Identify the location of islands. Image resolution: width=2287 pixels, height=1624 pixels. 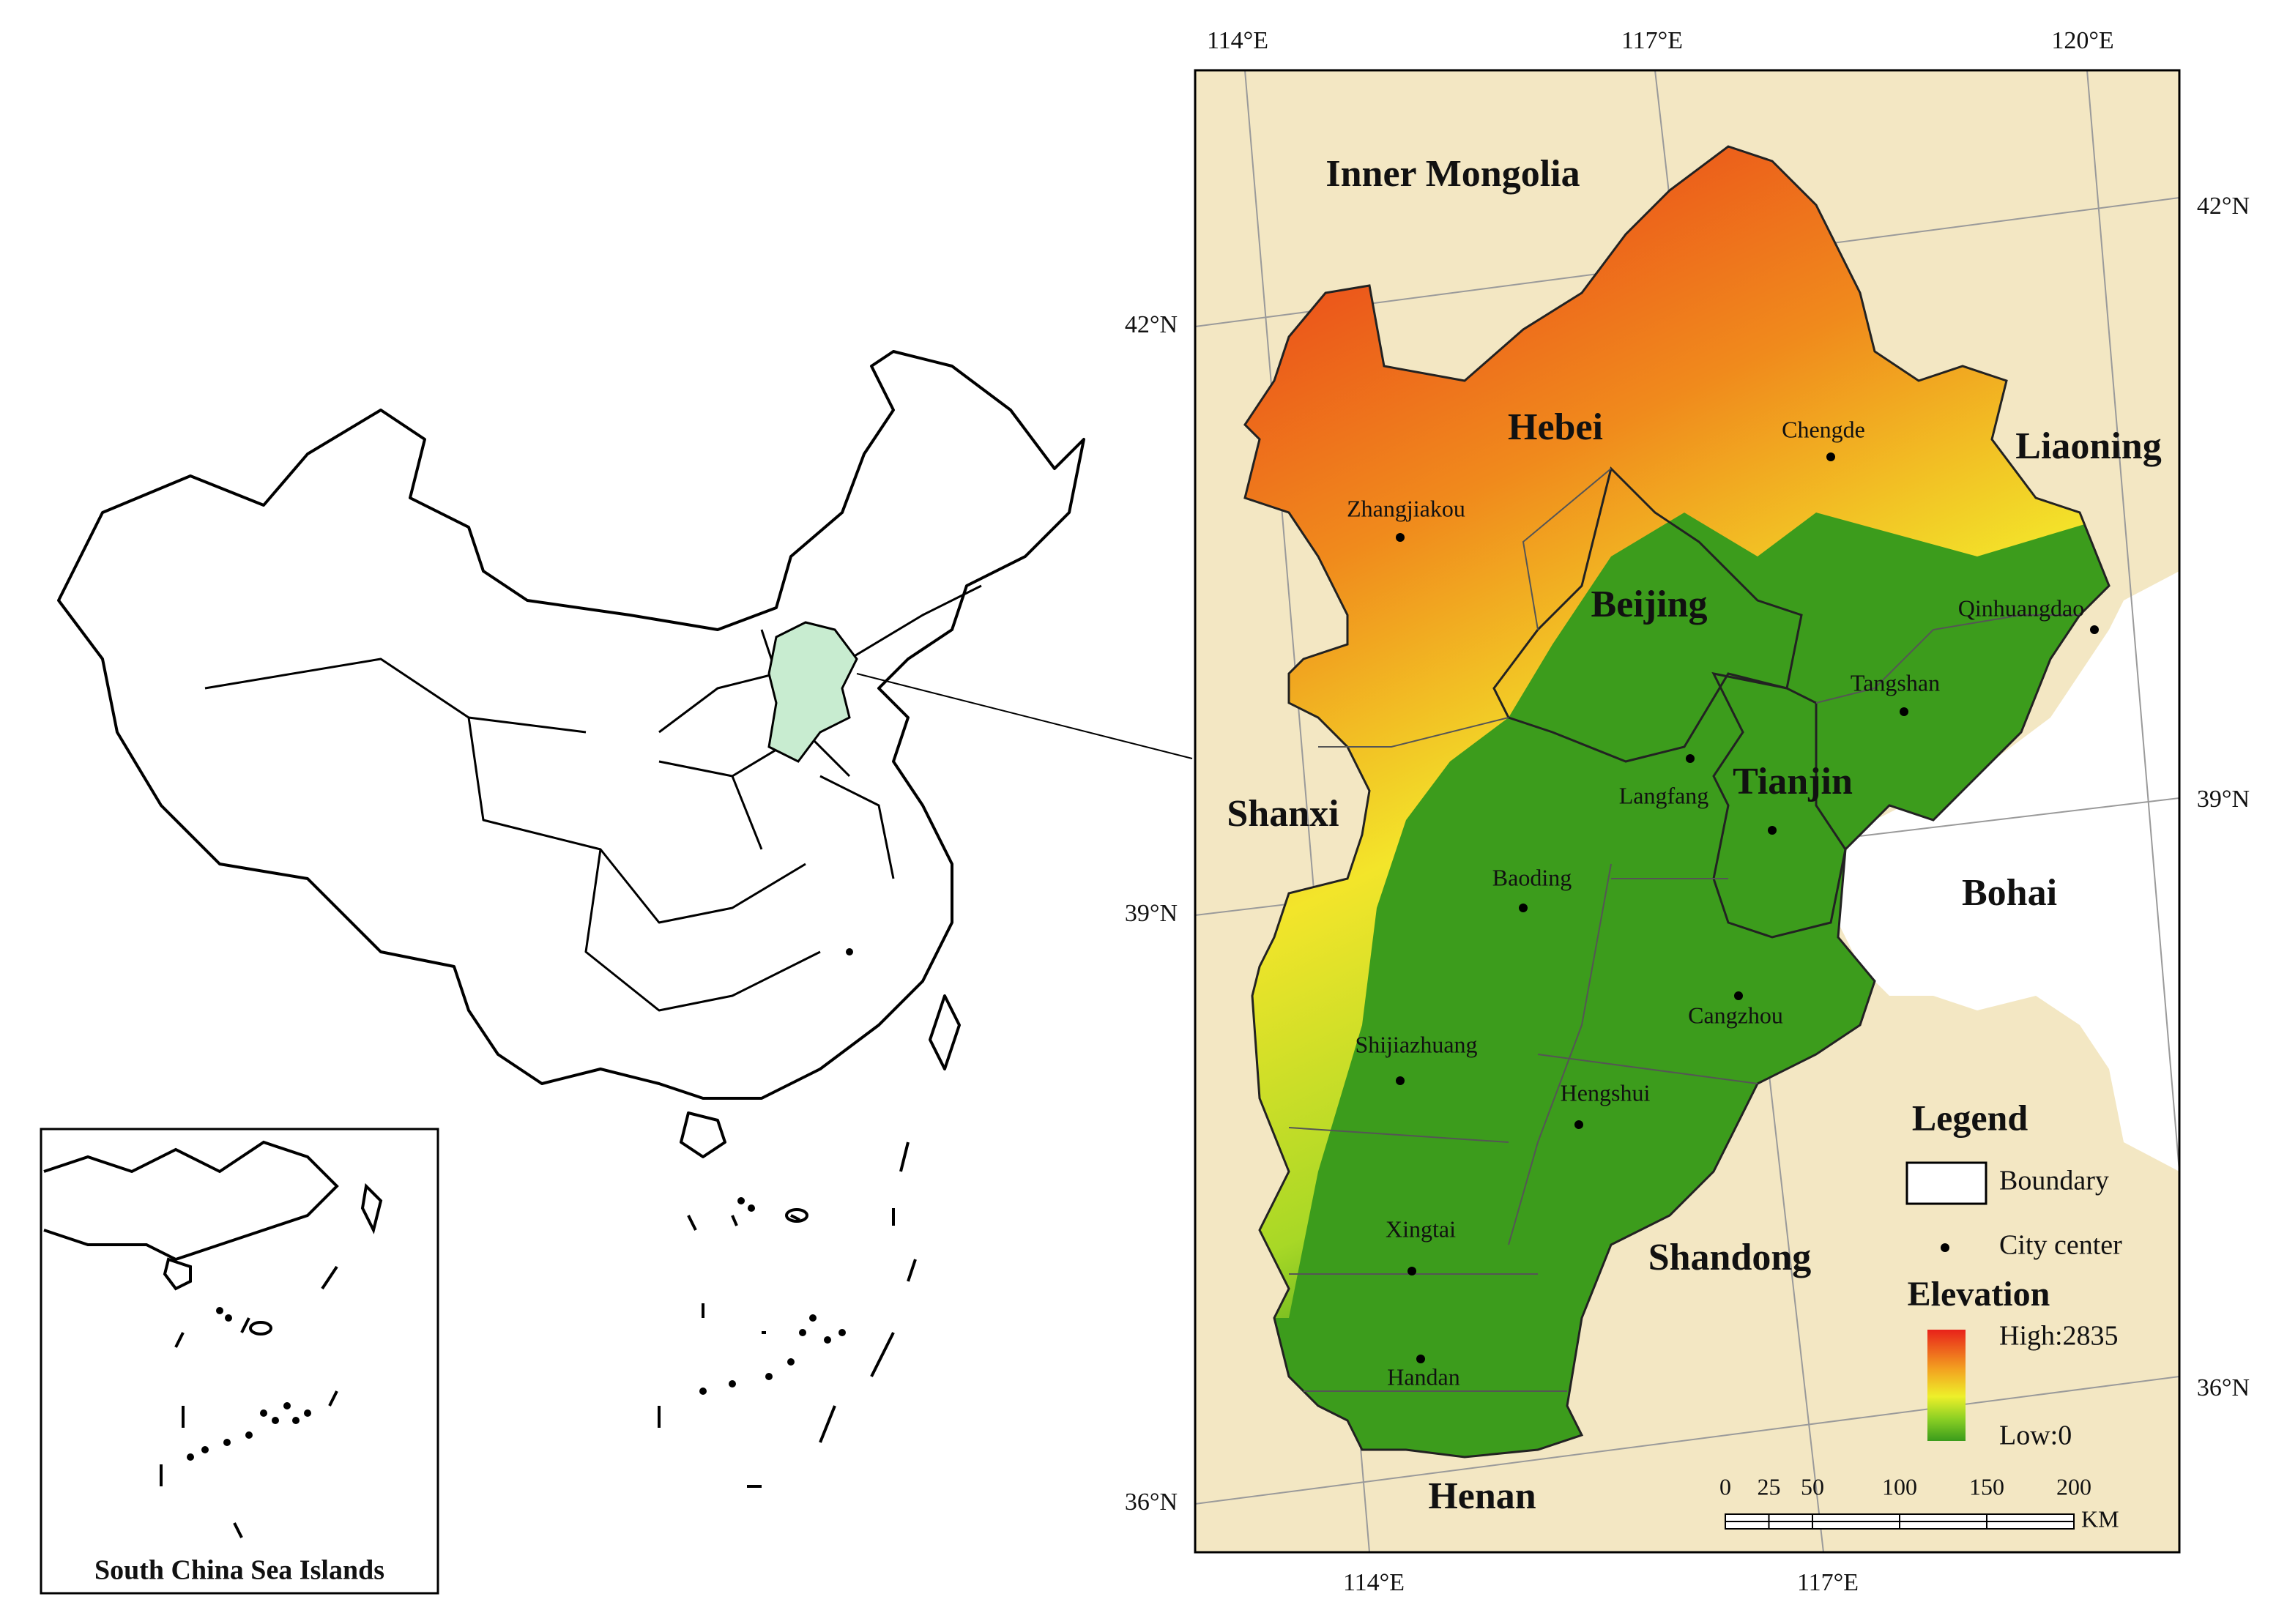
(787, 1314).